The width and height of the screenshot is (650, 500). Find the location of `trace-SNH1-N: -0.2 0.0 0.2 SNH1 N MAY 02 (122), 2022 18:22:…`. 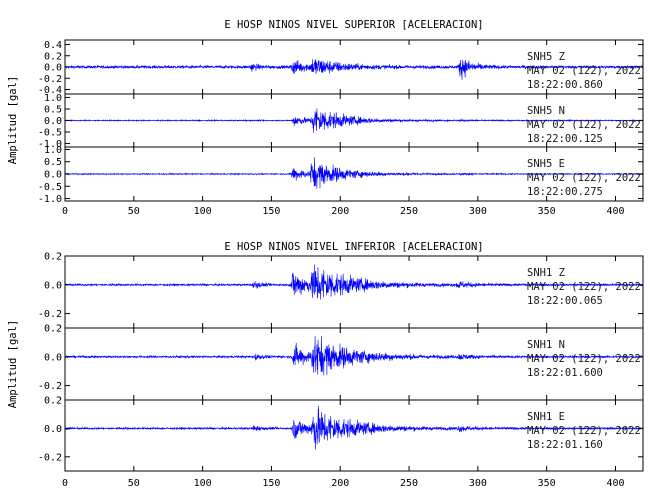

trace-SNH1-N: -0.2 0.0 0.2 SNH1 N MAY 02 (122), 2022 18:22:… is located at coordinates (341, 362).